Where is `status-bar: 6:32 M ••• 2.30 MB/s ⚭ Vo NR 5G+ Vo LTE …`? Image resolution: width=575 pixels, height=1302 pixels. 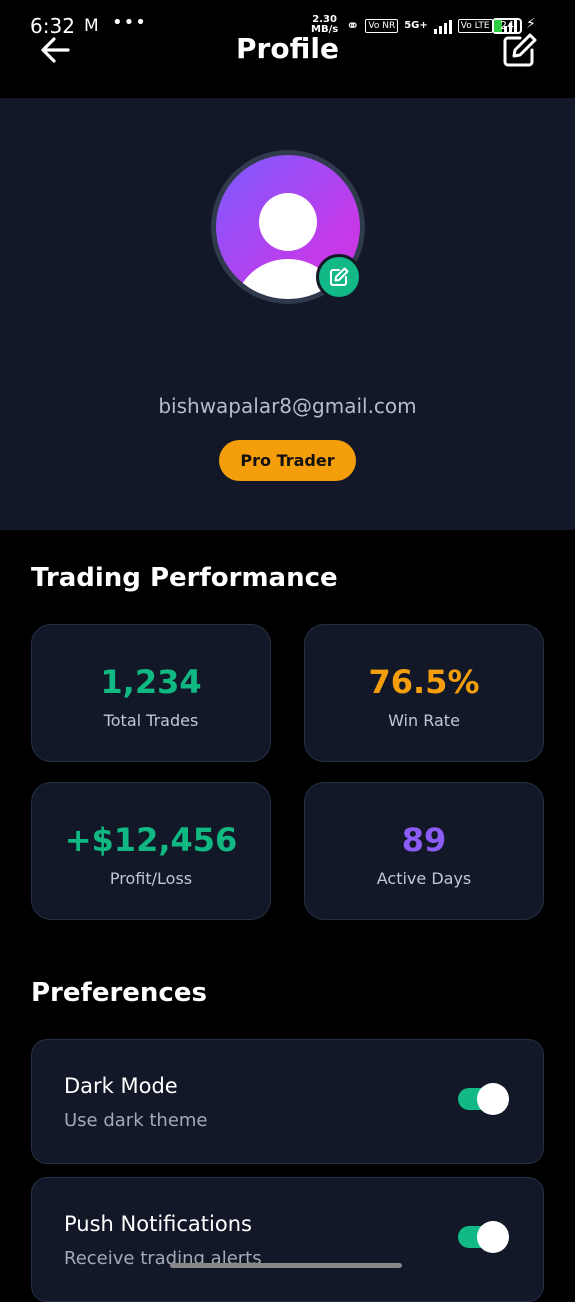 status-bar: 6:32 M ••• 2.30 MB/s ⚭ Vo NR 5G+ Vo LTE … is located at coordinates (287, 20).